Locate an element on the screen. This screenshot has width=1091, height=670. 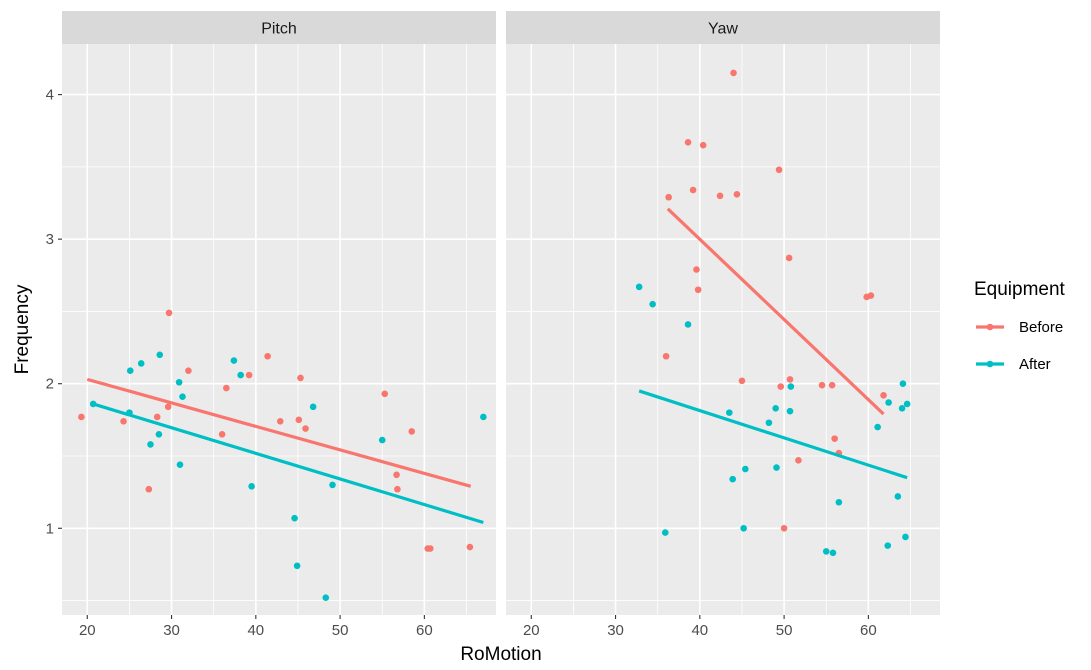
y-tick-label: 4 is located at coordinates (50, 95).